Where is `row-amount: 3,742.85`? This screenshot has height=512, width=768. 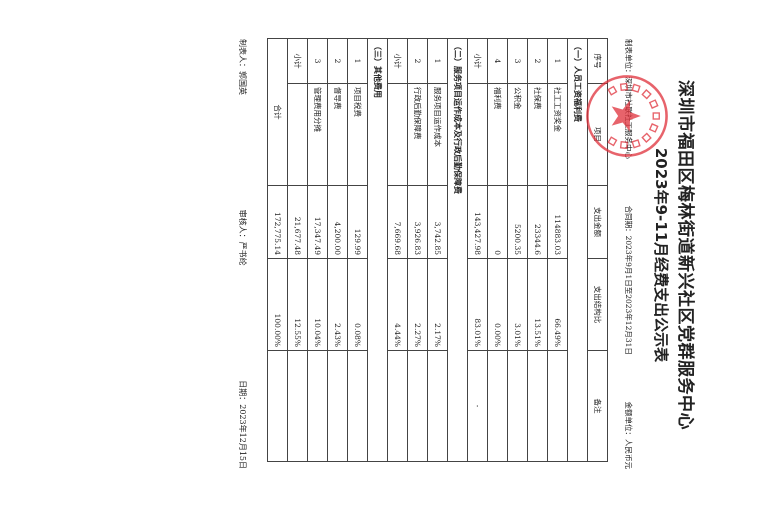
row-amount: 3,742.85 is located at coordinates (437, 222).